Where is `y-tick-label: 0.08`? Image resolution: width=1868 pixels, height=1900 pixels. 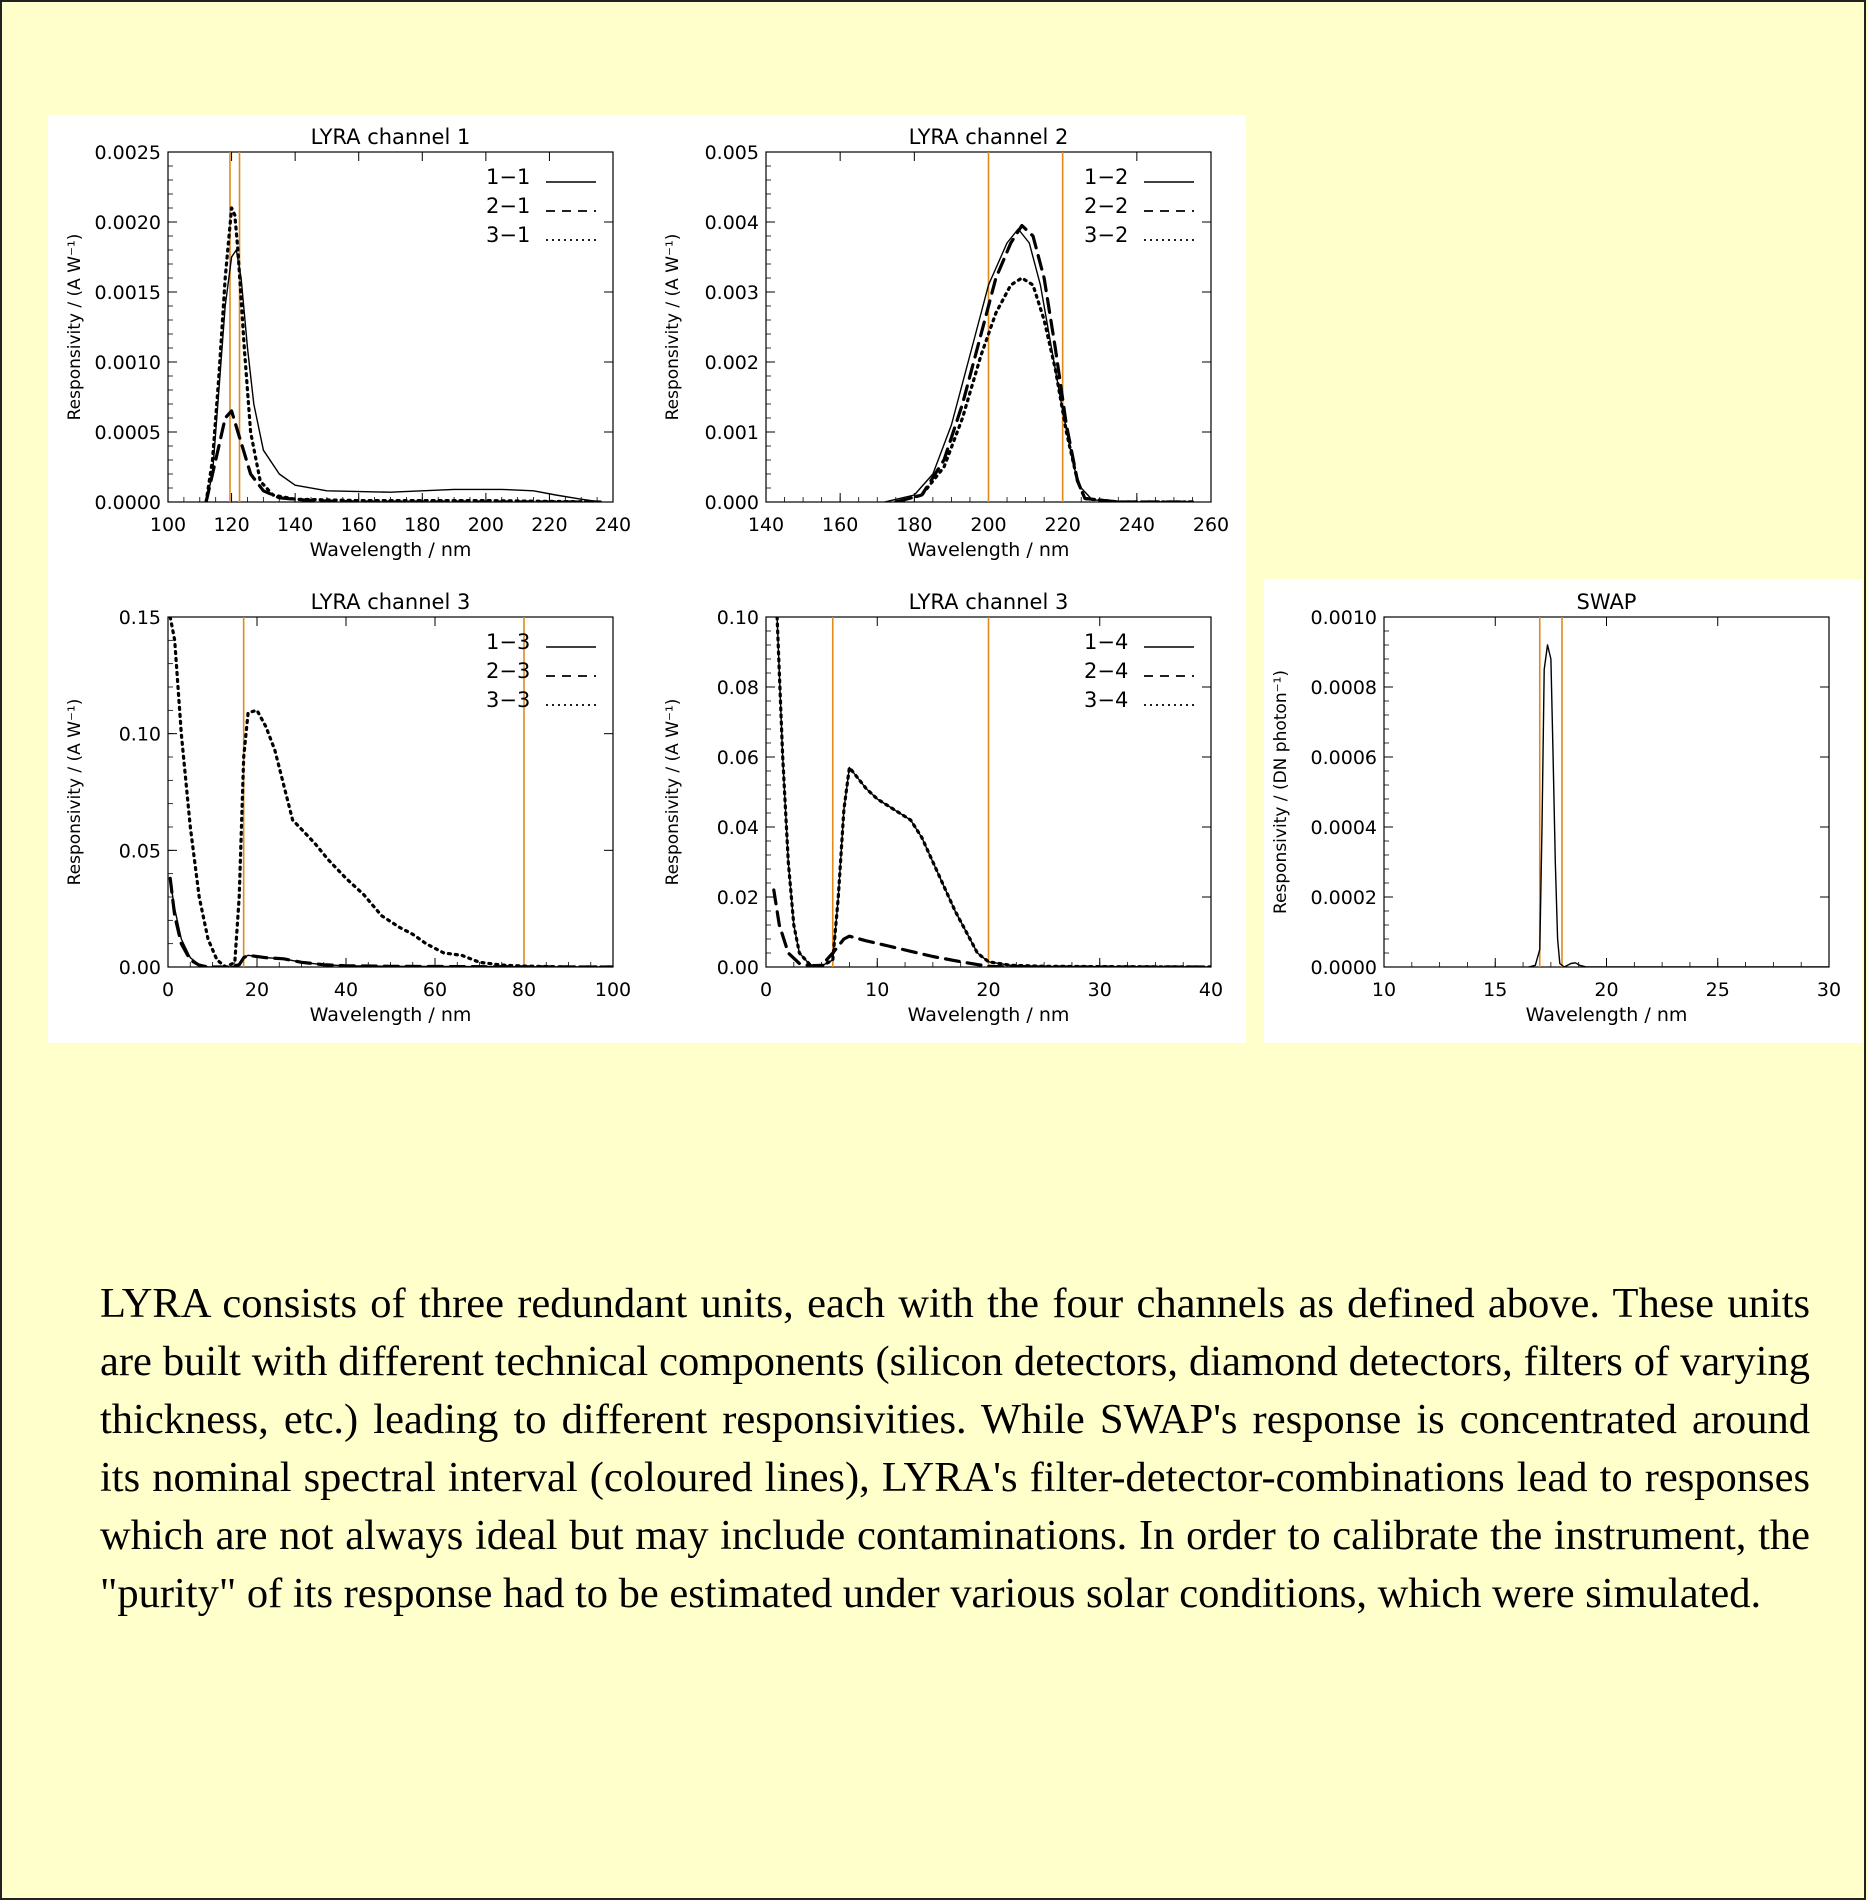 y-tick-label: 0.08 is located at coordinates (738, 688).